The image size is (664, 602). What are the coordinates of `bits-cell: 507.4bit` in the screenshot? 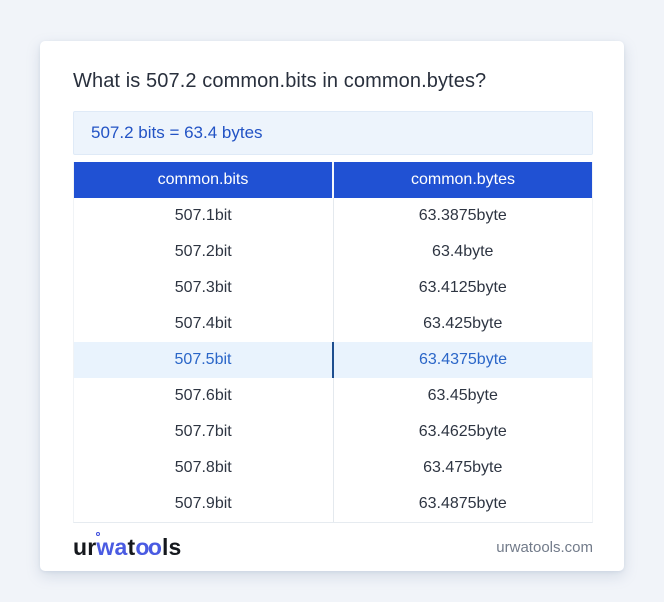 It's located at (204, 324).